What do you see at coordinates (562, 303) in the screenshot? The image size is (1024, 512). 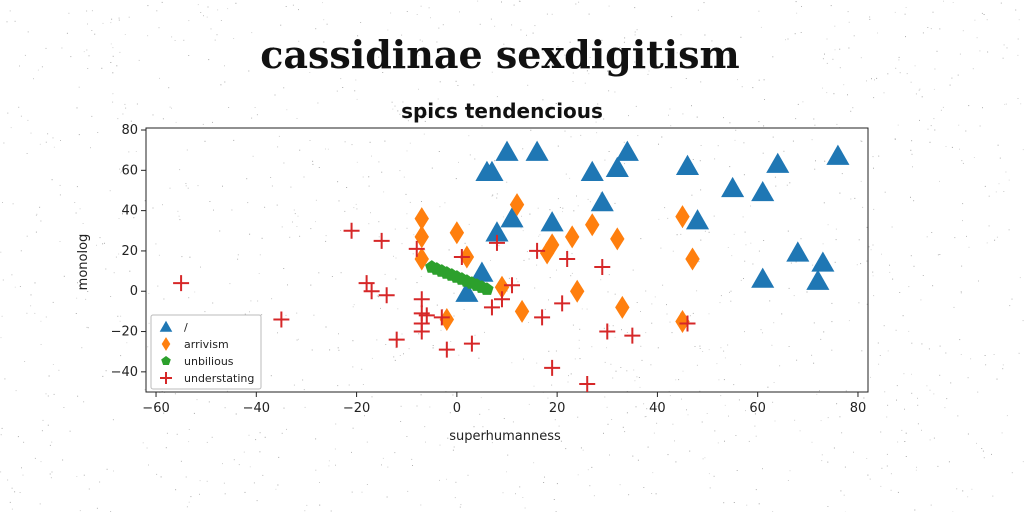 I see `data-point-plus` at bounding box center [562, 303].